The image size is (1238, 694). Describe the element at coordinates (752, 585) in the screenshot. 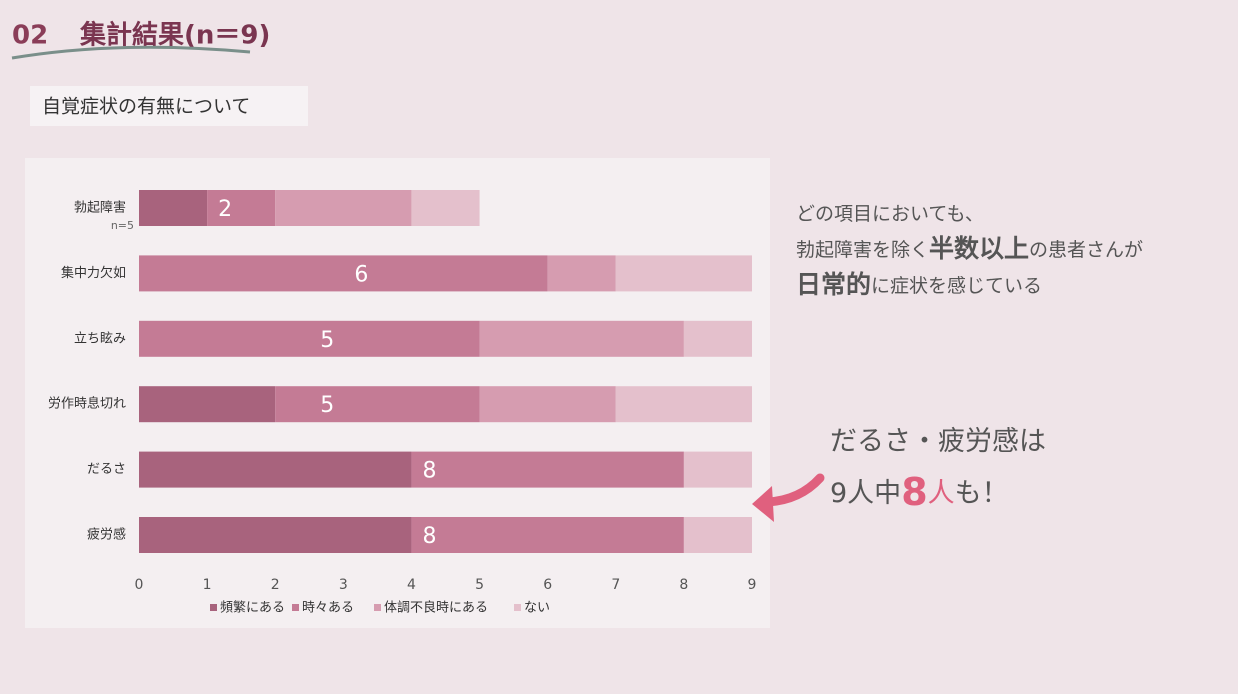

I see `x-tick-label: 9` at that location.